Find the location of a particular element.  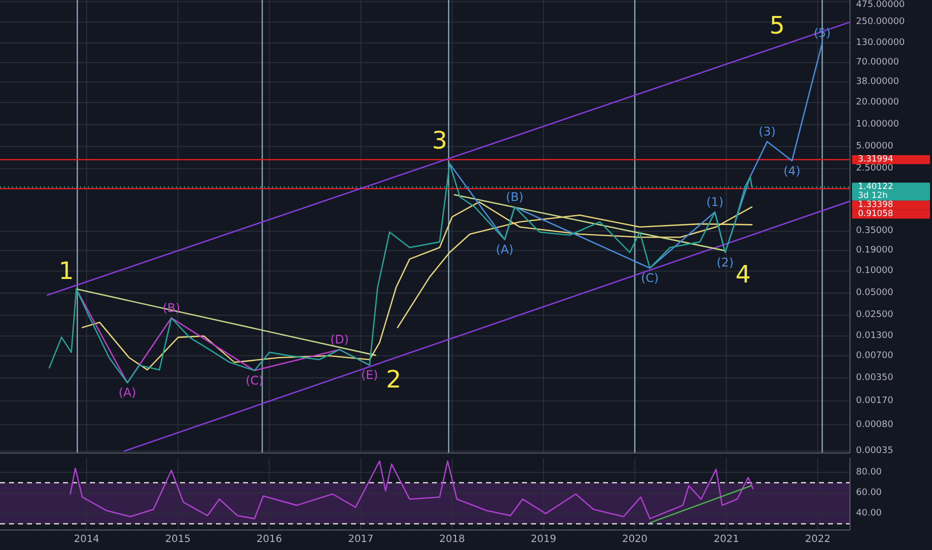

ref-line-label: 3.31994 is located at coordinates (876, 159).